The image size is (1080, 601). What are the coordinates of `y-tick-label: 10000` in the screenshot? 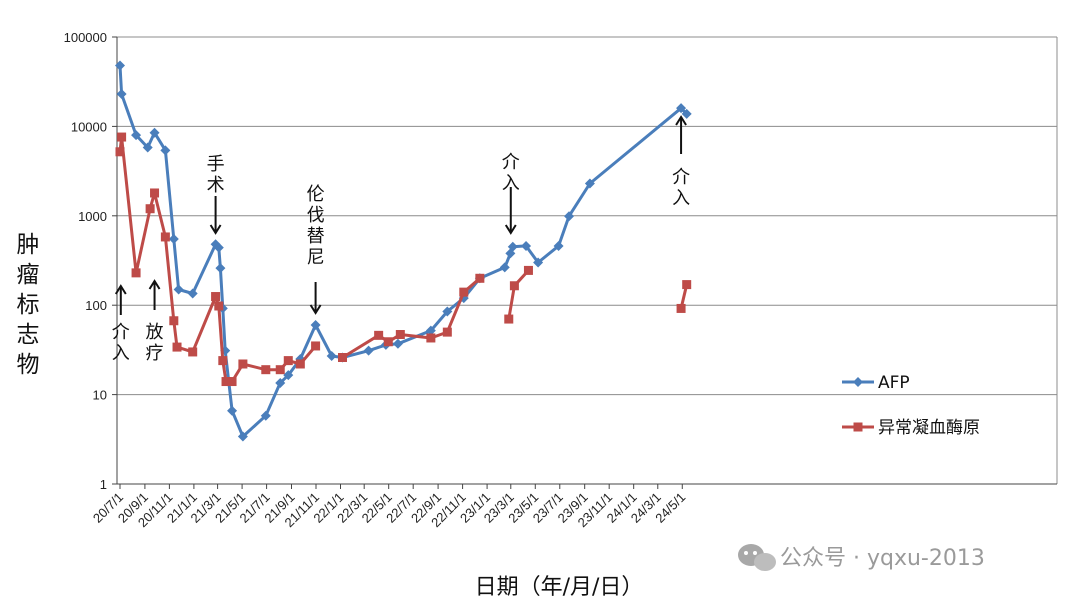 It's located at (89, 126).